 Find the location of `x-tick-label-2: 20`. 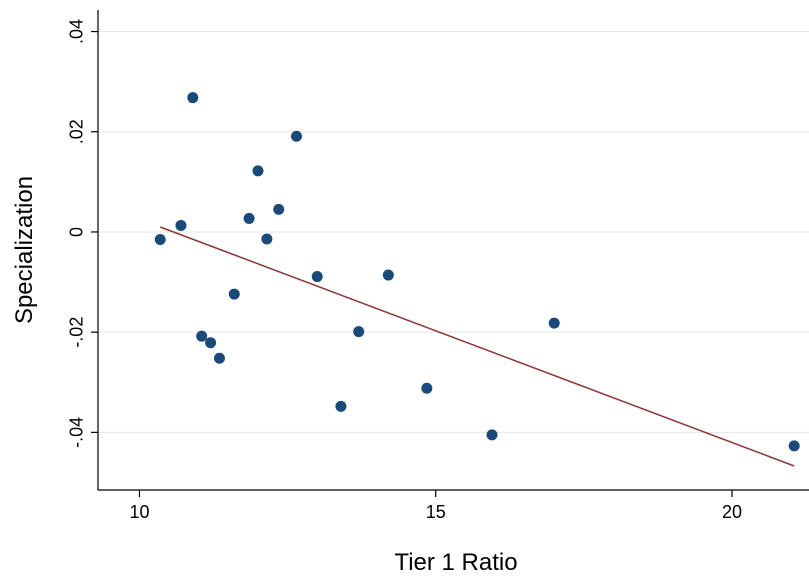

x-tick-label-2: 20 is located at coordinates (732, 512).